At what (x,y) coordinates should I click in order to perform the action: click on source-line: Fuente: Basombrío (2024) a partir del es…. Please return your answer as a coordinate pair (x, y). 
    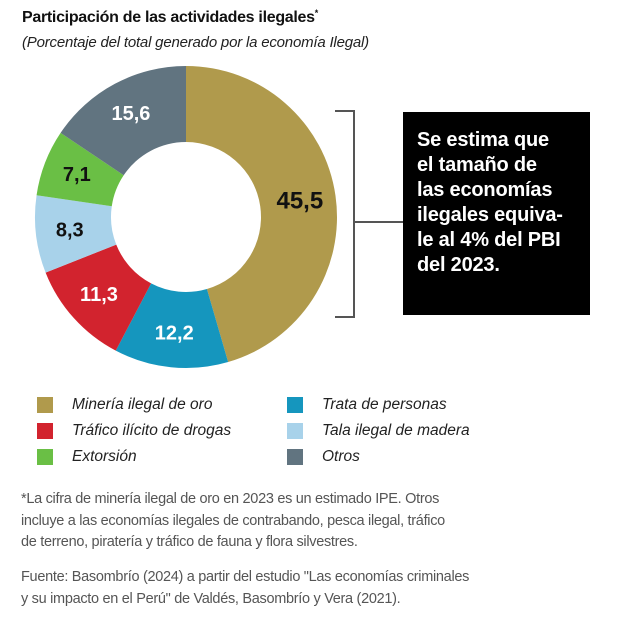
    Looking at the image, I should click on (245, 577).